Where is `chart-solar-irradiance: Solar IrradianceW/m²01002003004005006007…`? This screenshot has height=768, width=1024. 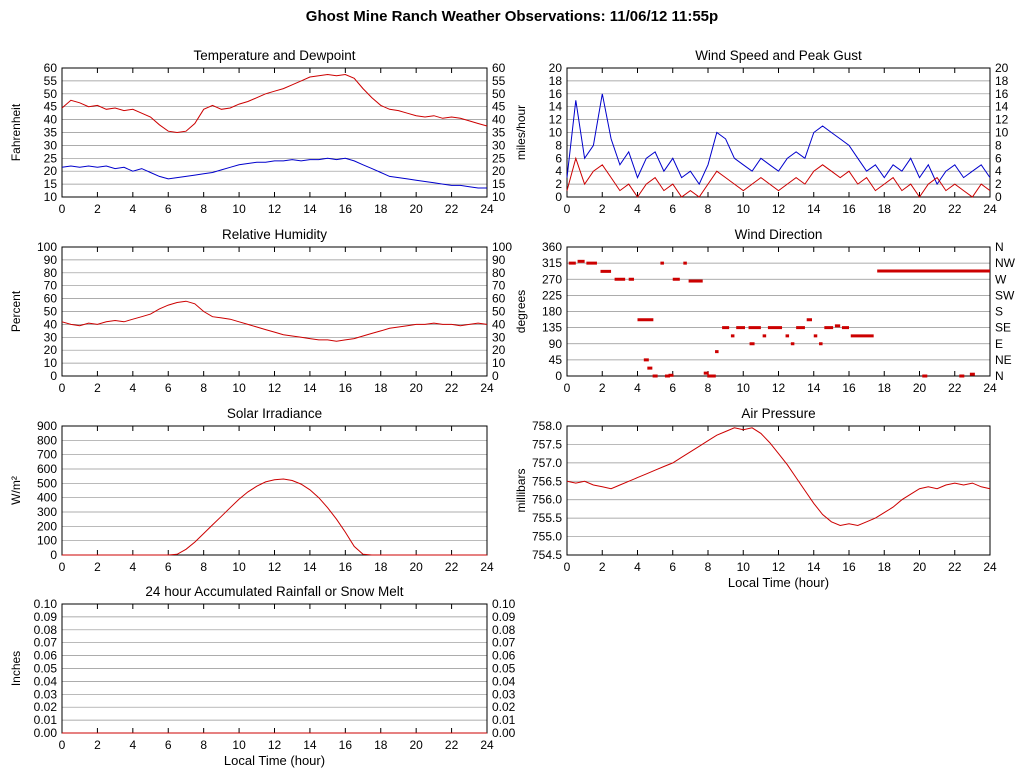
chart-solar-irradiance: Solar IrradianceW/m²01002003004005006007… is located at coordinates (251, 490).